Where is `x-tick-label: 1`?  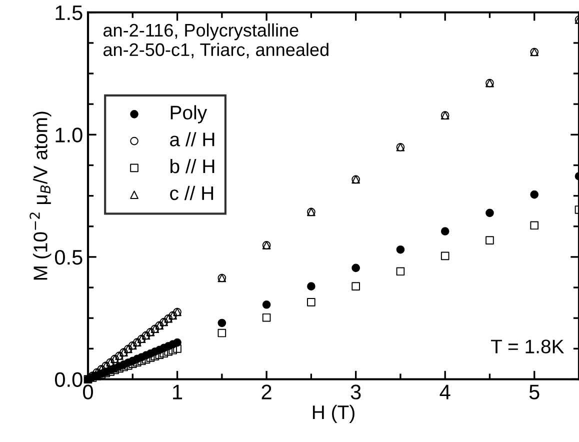 x-tick-label: 1 is located at coordinates (177, 392).